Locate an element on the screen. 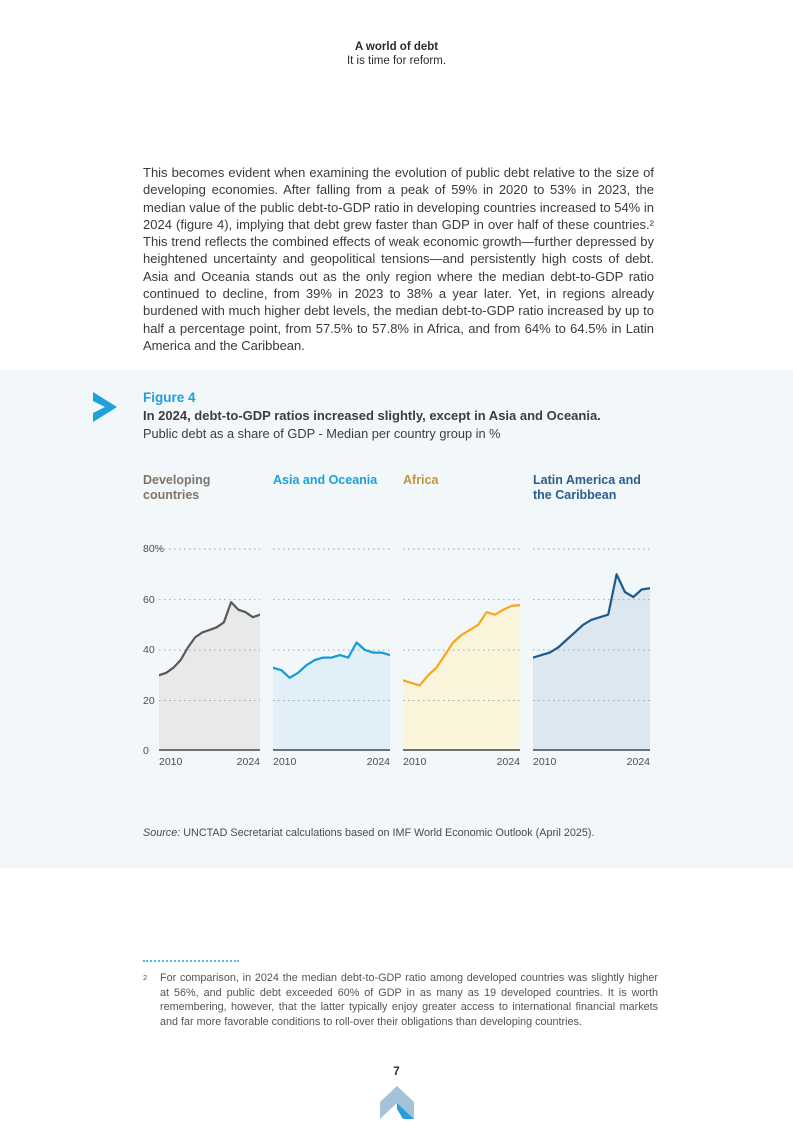 The width and height of the screenshot is (793, 1121). chart-plot-area: 80% 60 40 20 0 is located at coordinates (202, 648).